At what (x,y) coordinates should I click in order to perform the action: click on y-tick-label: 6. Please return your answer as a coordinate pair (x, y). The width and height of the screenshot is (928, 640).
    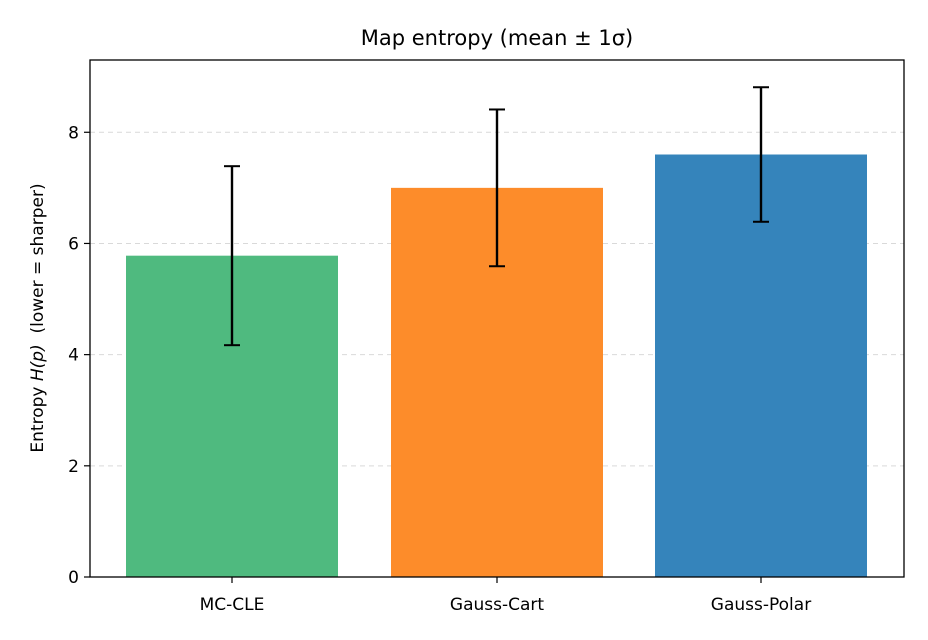
    Looking at the image, I should click on (73, 244).